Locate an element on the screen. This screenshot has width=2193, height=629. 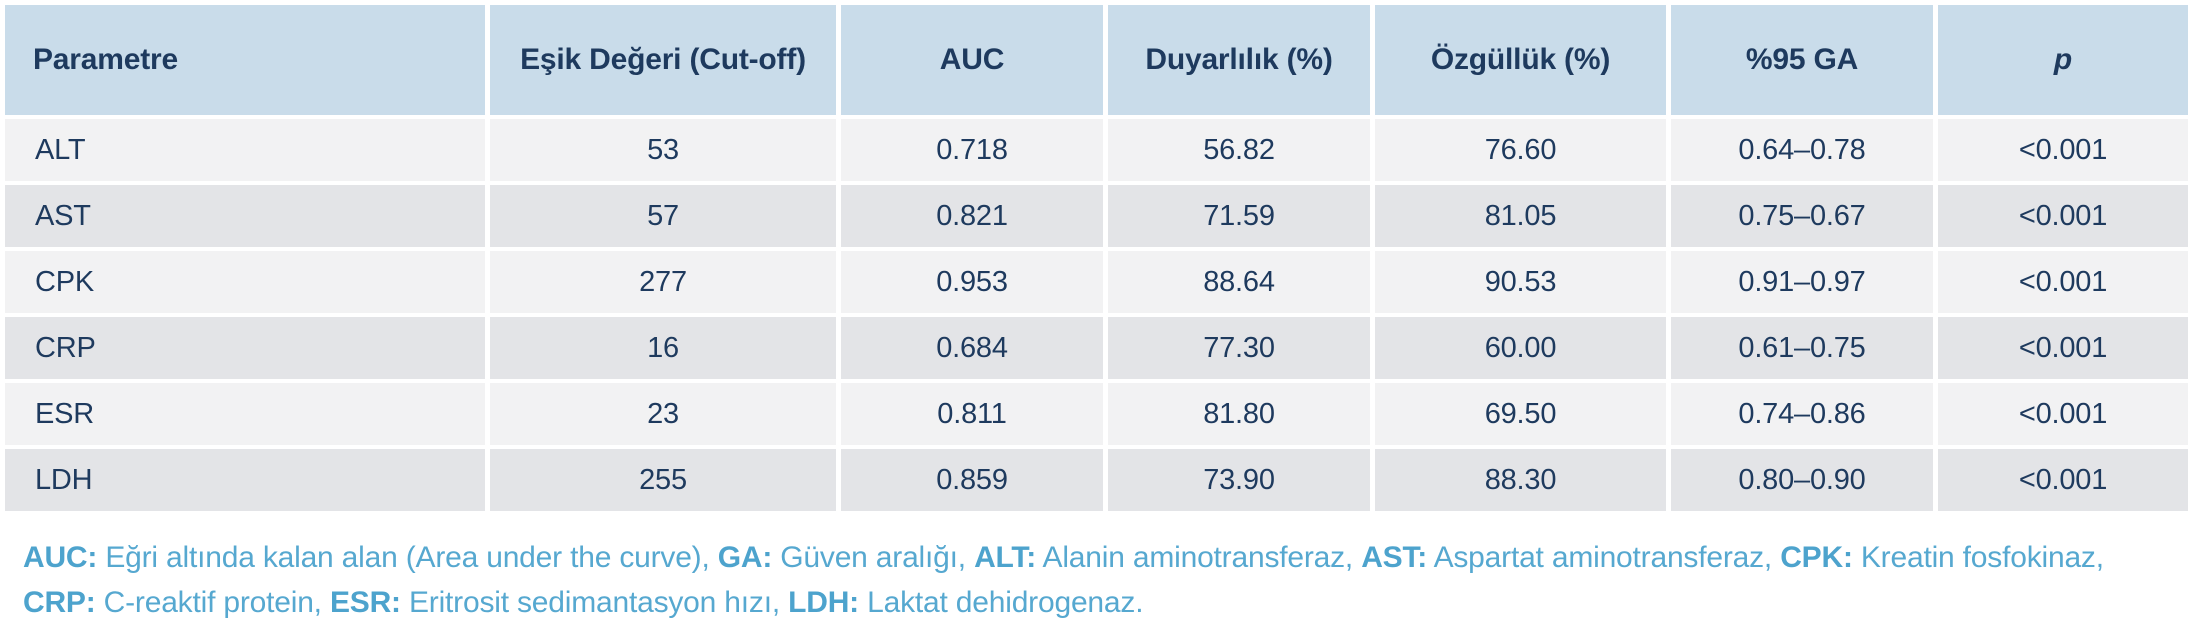
abbr-alt: ALT: is located at coordinates (1005, 557).